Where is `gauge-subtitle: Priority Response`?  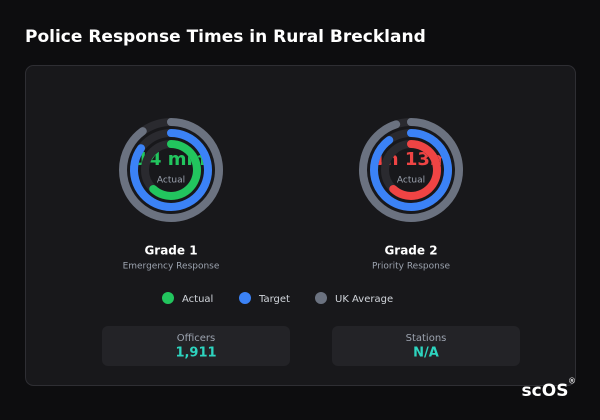
gauge-subtitle: Priority Response is located at coordinates (411, 267).